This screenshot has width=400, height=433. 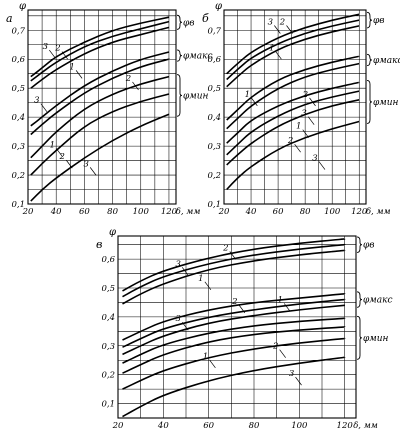 I want to click on y-tick-label: 0,1, so click(x=18, y=205).